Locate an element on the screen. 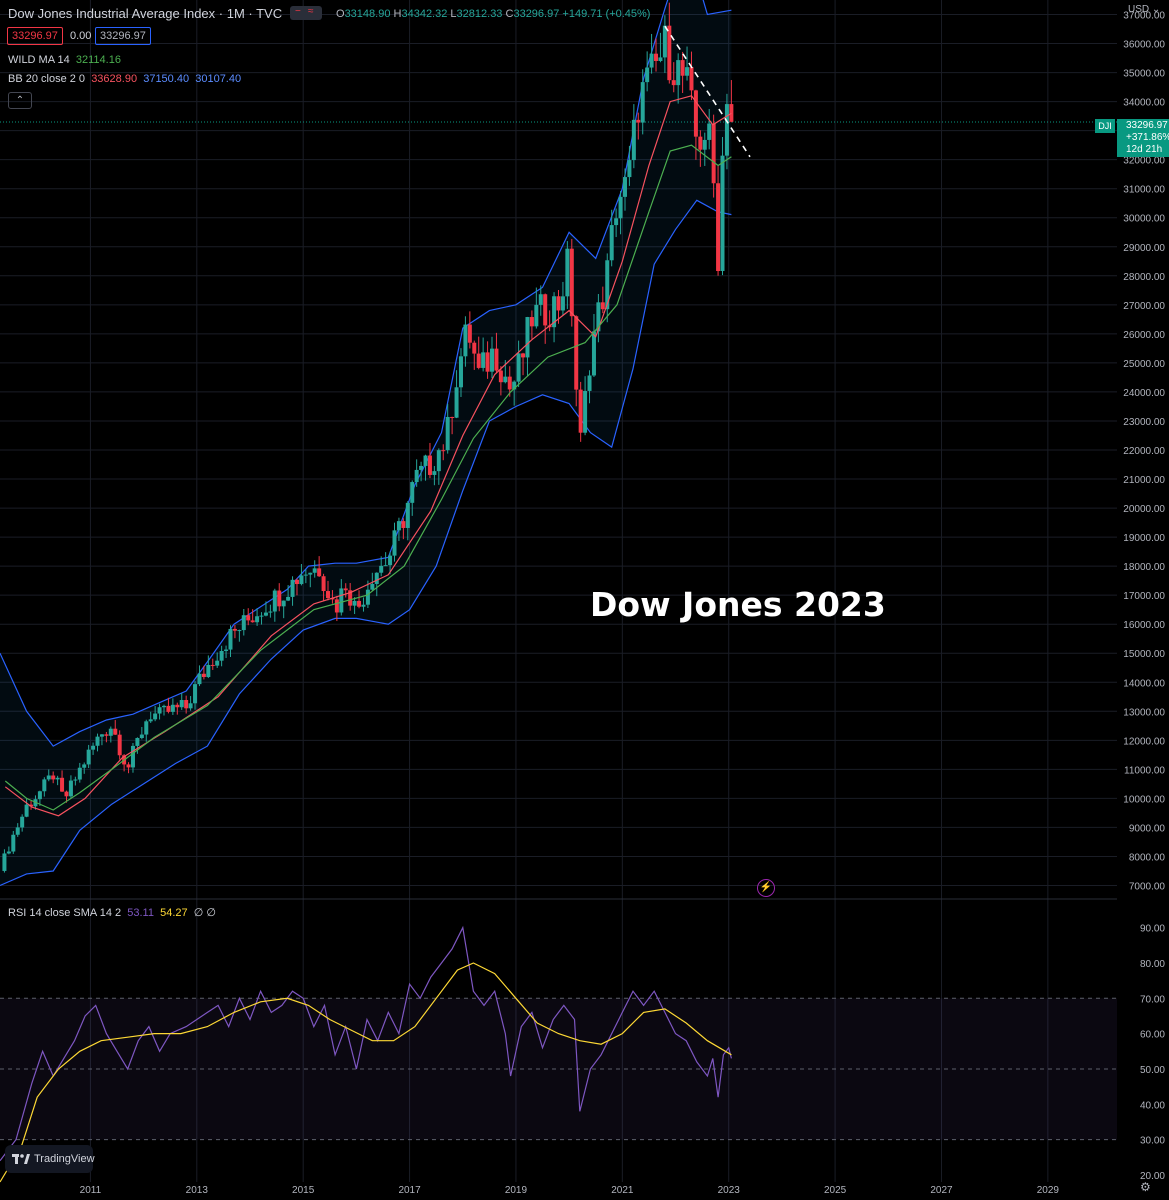  price-tick-label: 15000.00 is located at coordinates (1144, 654).